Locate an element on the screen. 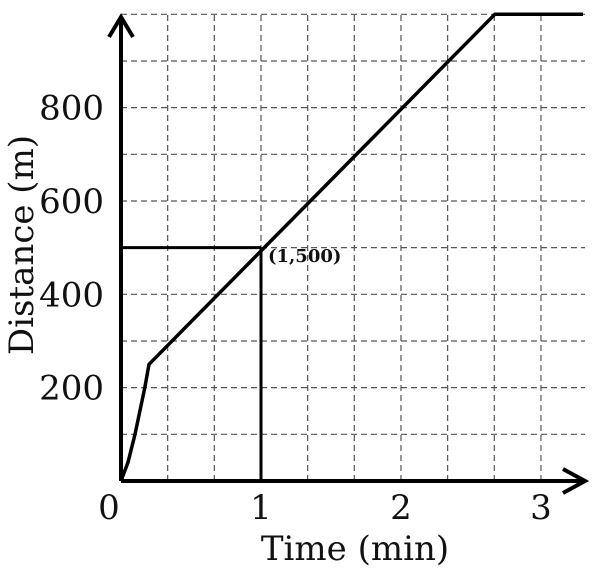 This screenshot has height=576, width=605. y-tick-label: 200 is located at coordinates (71, 389).